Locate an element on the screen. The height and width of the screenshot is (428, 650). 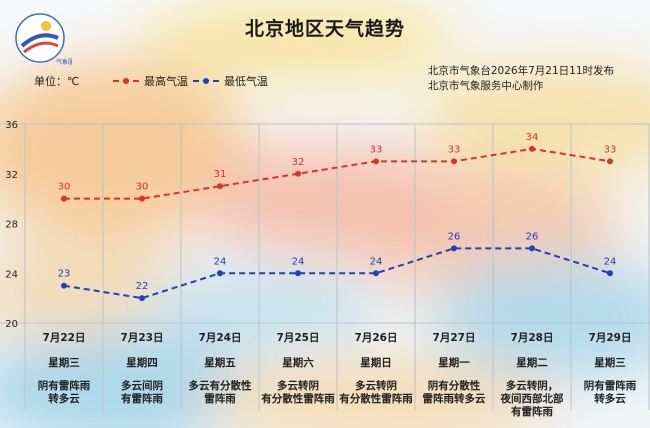
unit-label: 单位：℃ is located at coordinates (57, 81).